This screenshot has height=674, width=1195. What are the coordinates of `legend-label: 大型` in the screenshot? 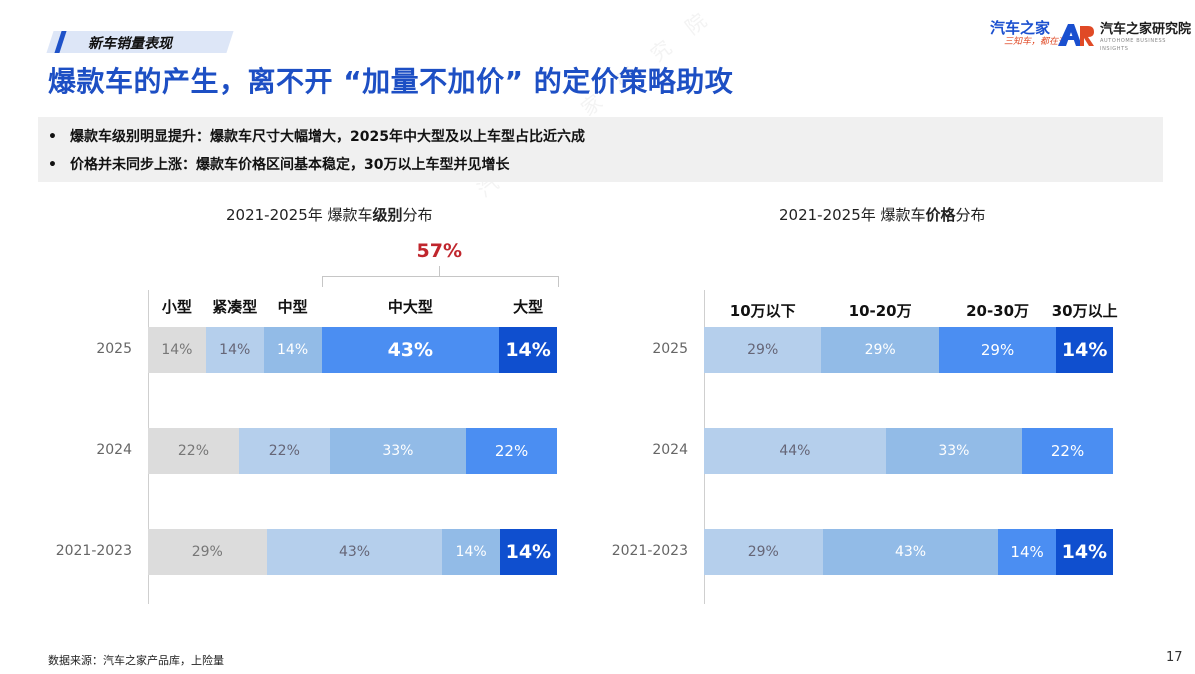 It's located at (528, 307).